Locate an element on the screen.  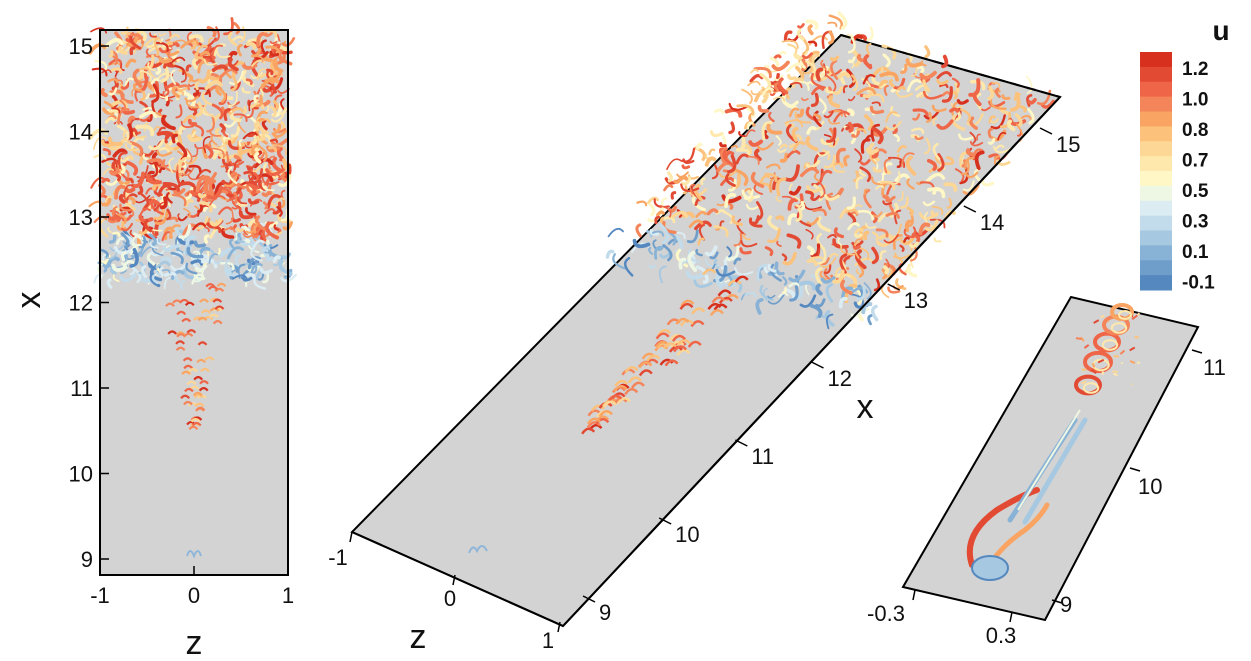
perspective-ztick-mark is located at coordinates (559, 627).